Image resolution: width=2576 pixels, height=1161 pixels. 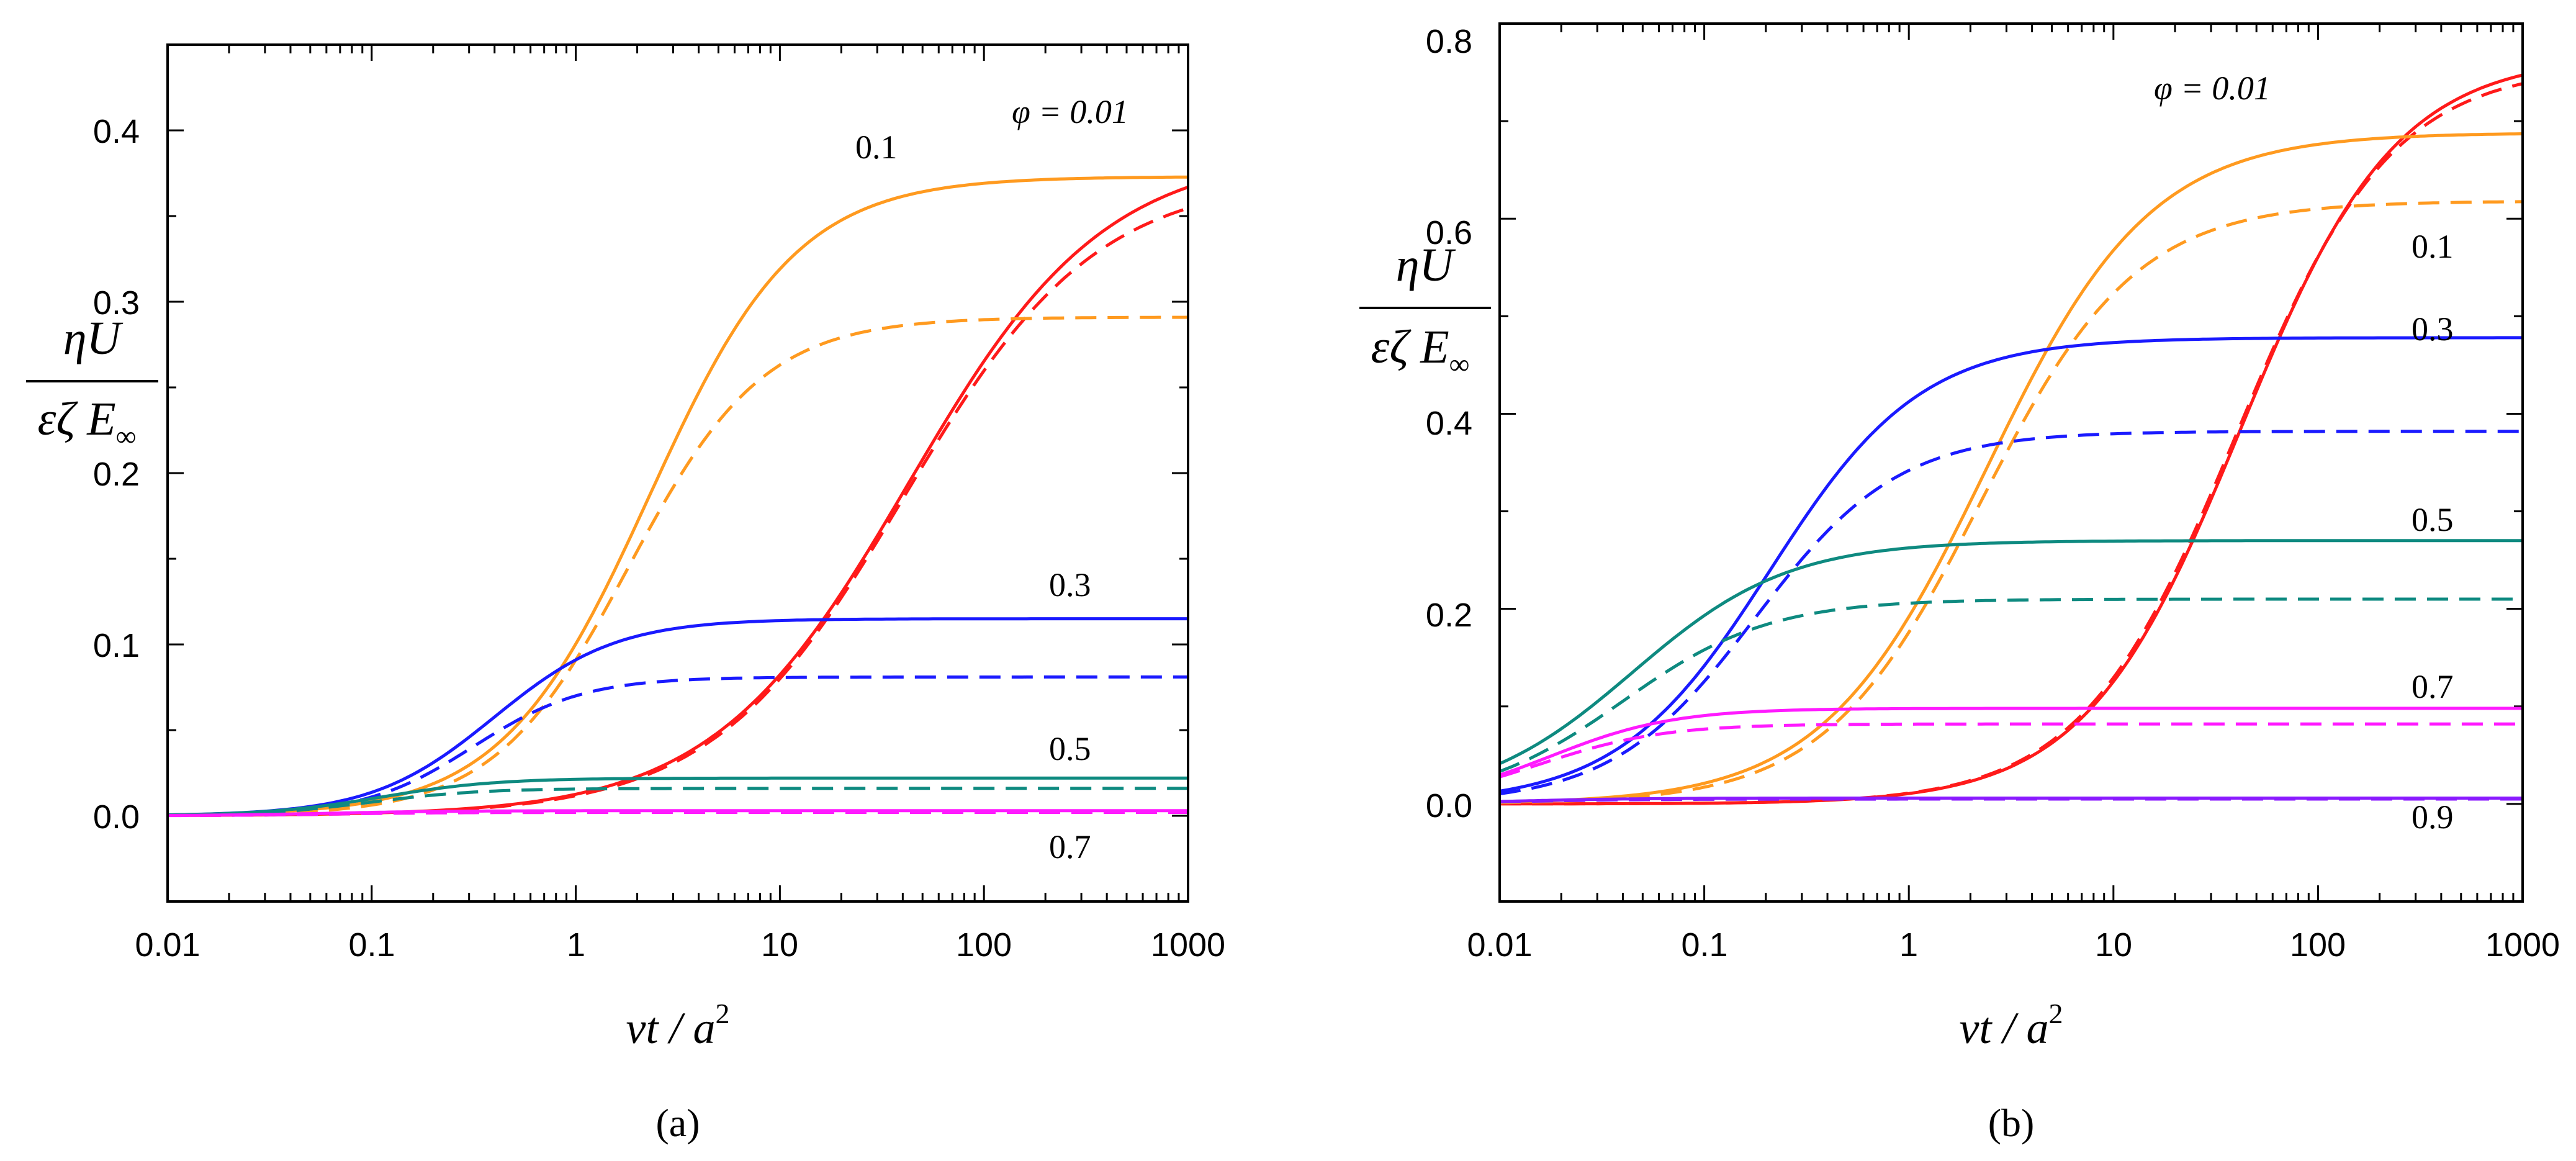 What do you see at coordinates (371, 945) in the screenshot?
I see `panel-a-xtick-label: 0.1` at bounding box center [371, 945].